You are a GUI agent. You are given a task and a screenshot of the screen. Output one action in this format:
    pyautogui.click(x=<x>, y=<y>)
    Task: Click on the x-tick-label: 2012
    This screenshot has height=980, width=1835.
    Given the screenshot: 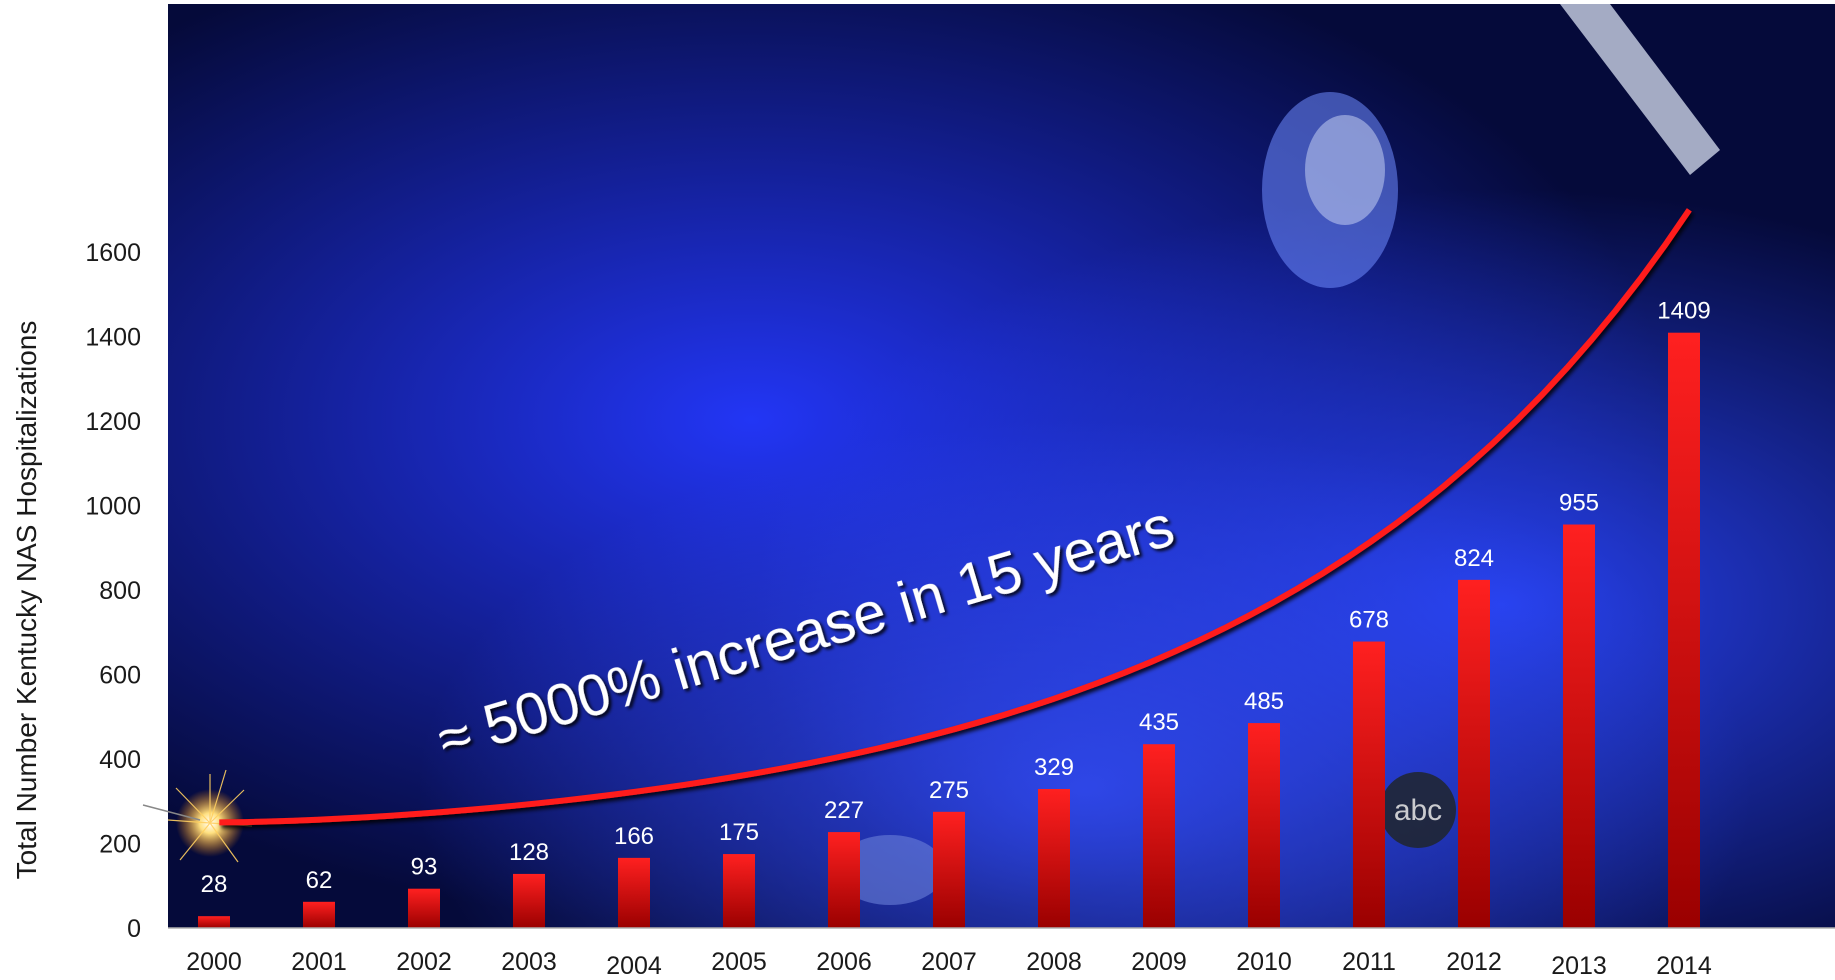 What is the action you would take?
    pyautogui.click(x=1474, y=962)
    